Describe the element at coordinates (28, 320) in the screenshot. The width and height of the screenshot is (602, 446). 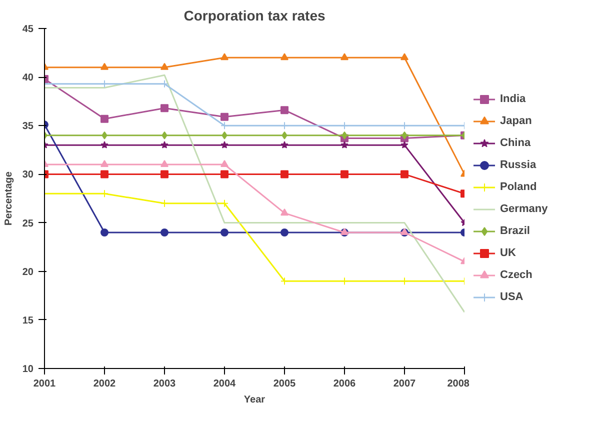
I see `y-tick-label: 15` at that location.